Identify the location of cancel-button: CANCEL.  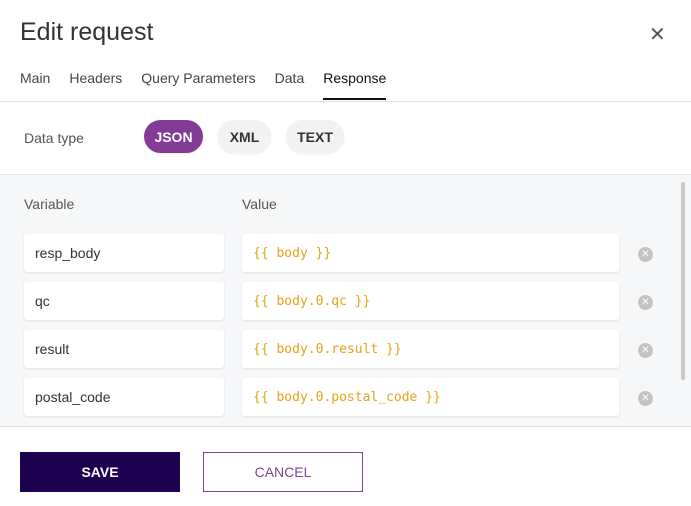
(283, 472).